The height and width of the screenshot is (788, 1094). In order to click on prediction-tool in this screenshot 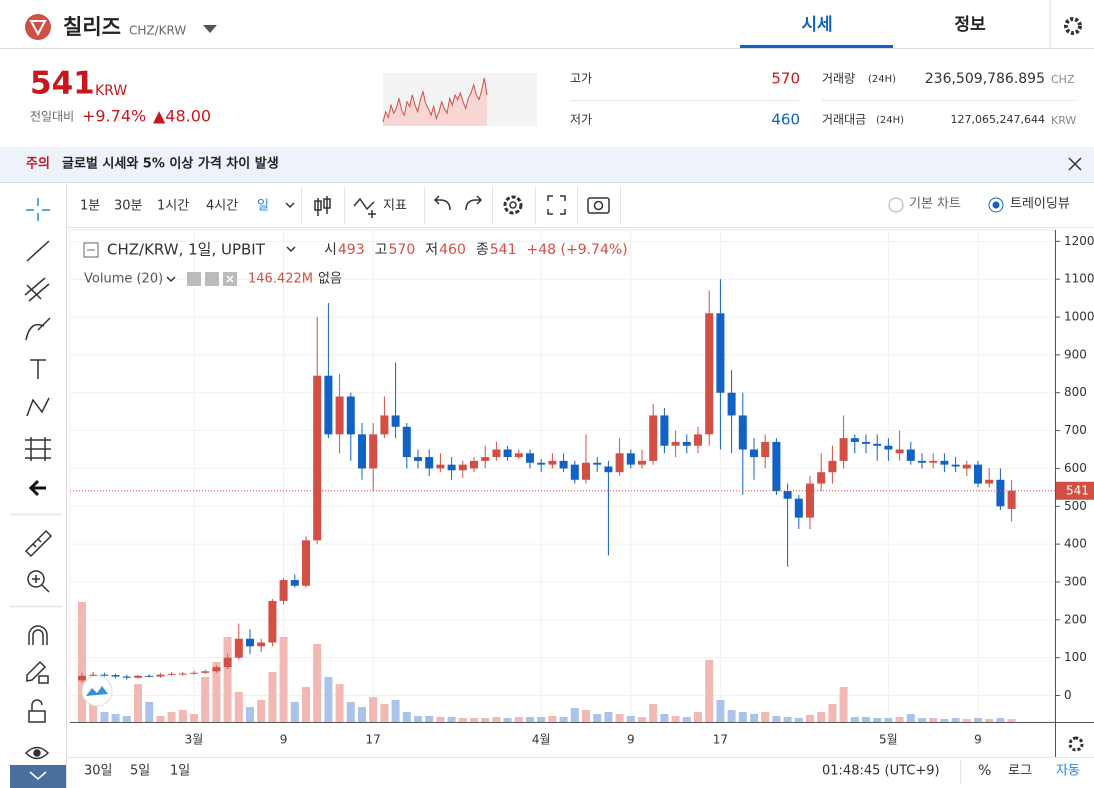, I will do `click(38, 449)`.